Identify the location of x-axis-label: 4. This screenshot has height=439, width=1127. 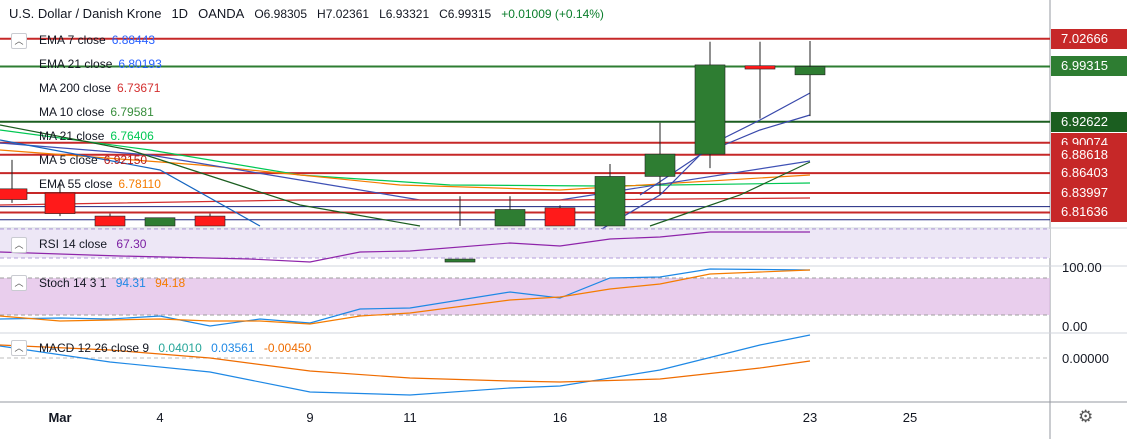
(160, 417).